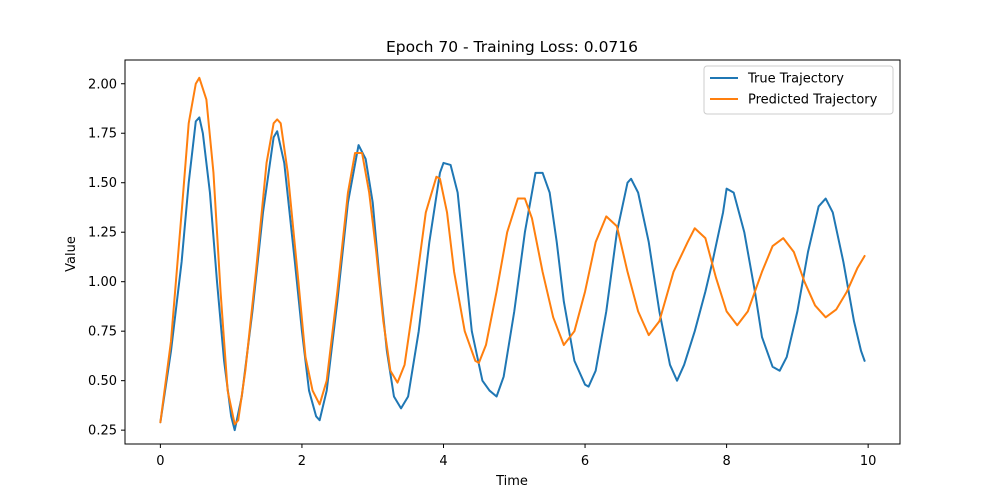 The height and width of the screenshot is (500, 1000). Describe the element at coordinates (102, 431) in the screenshot. I see `y-tick-label: 0.25` at that location.